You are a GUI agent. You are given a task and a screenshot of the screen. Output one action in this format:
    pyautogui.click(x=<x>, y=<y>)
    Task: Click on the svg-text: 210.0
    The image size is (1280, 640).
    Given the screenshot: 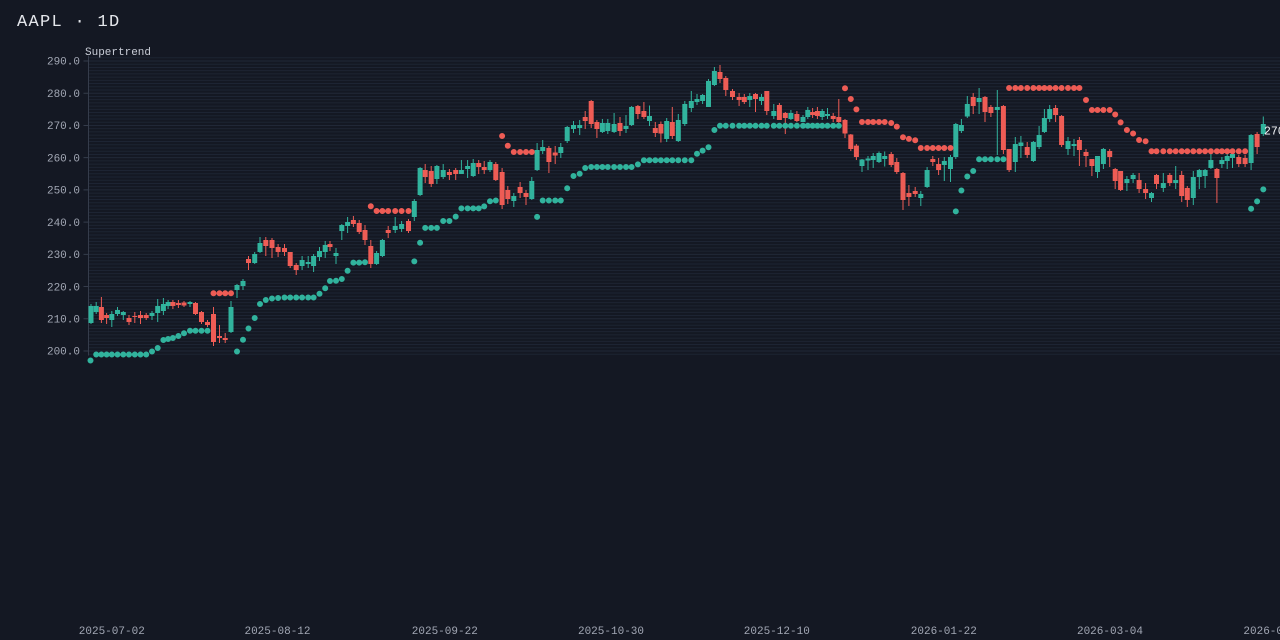 What is the action you would take?
    pyautogui.click(x=63, y=320)
    